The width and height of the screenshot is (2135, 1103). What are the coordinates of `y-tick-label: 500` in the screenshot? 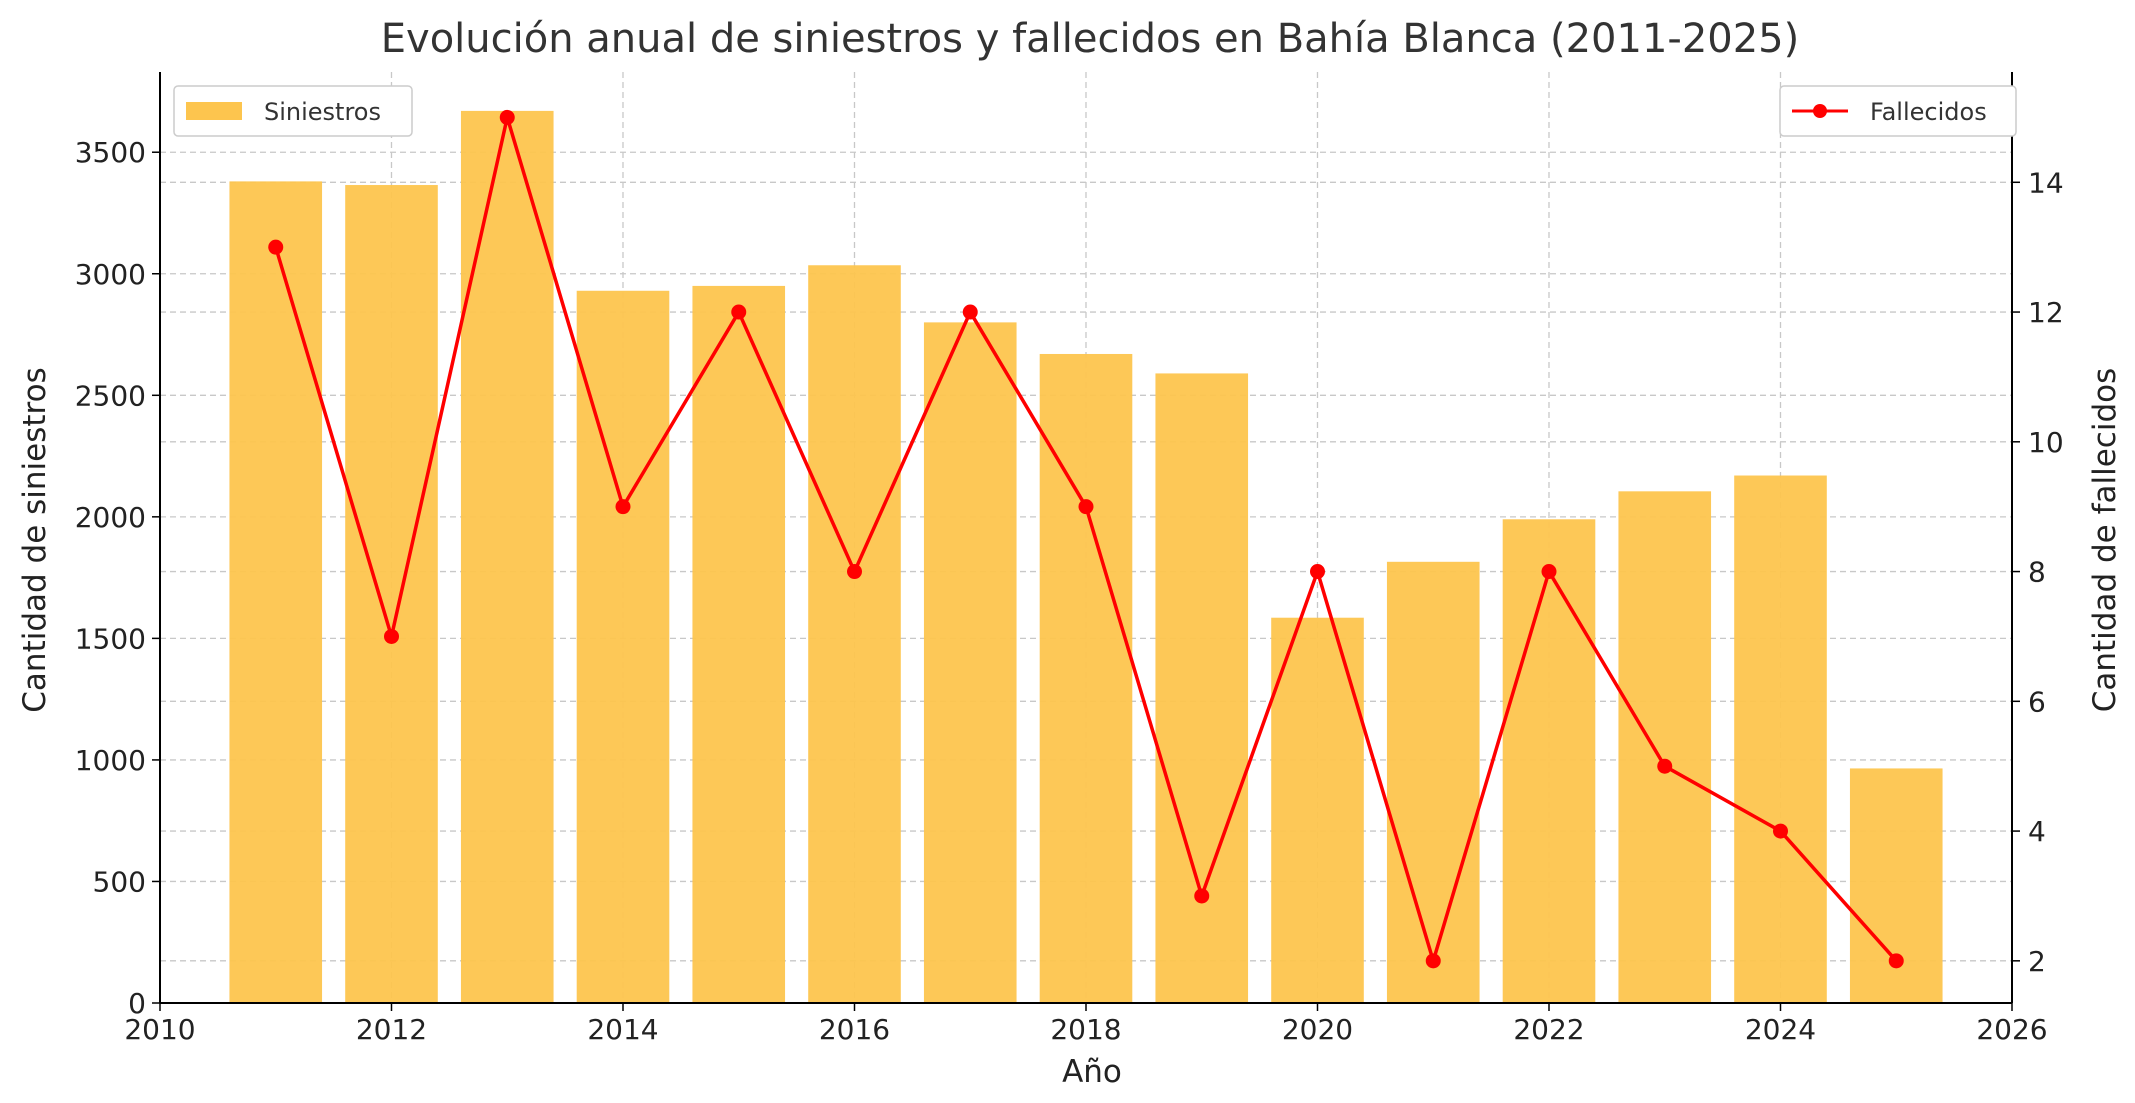 It's located at (119, 881).